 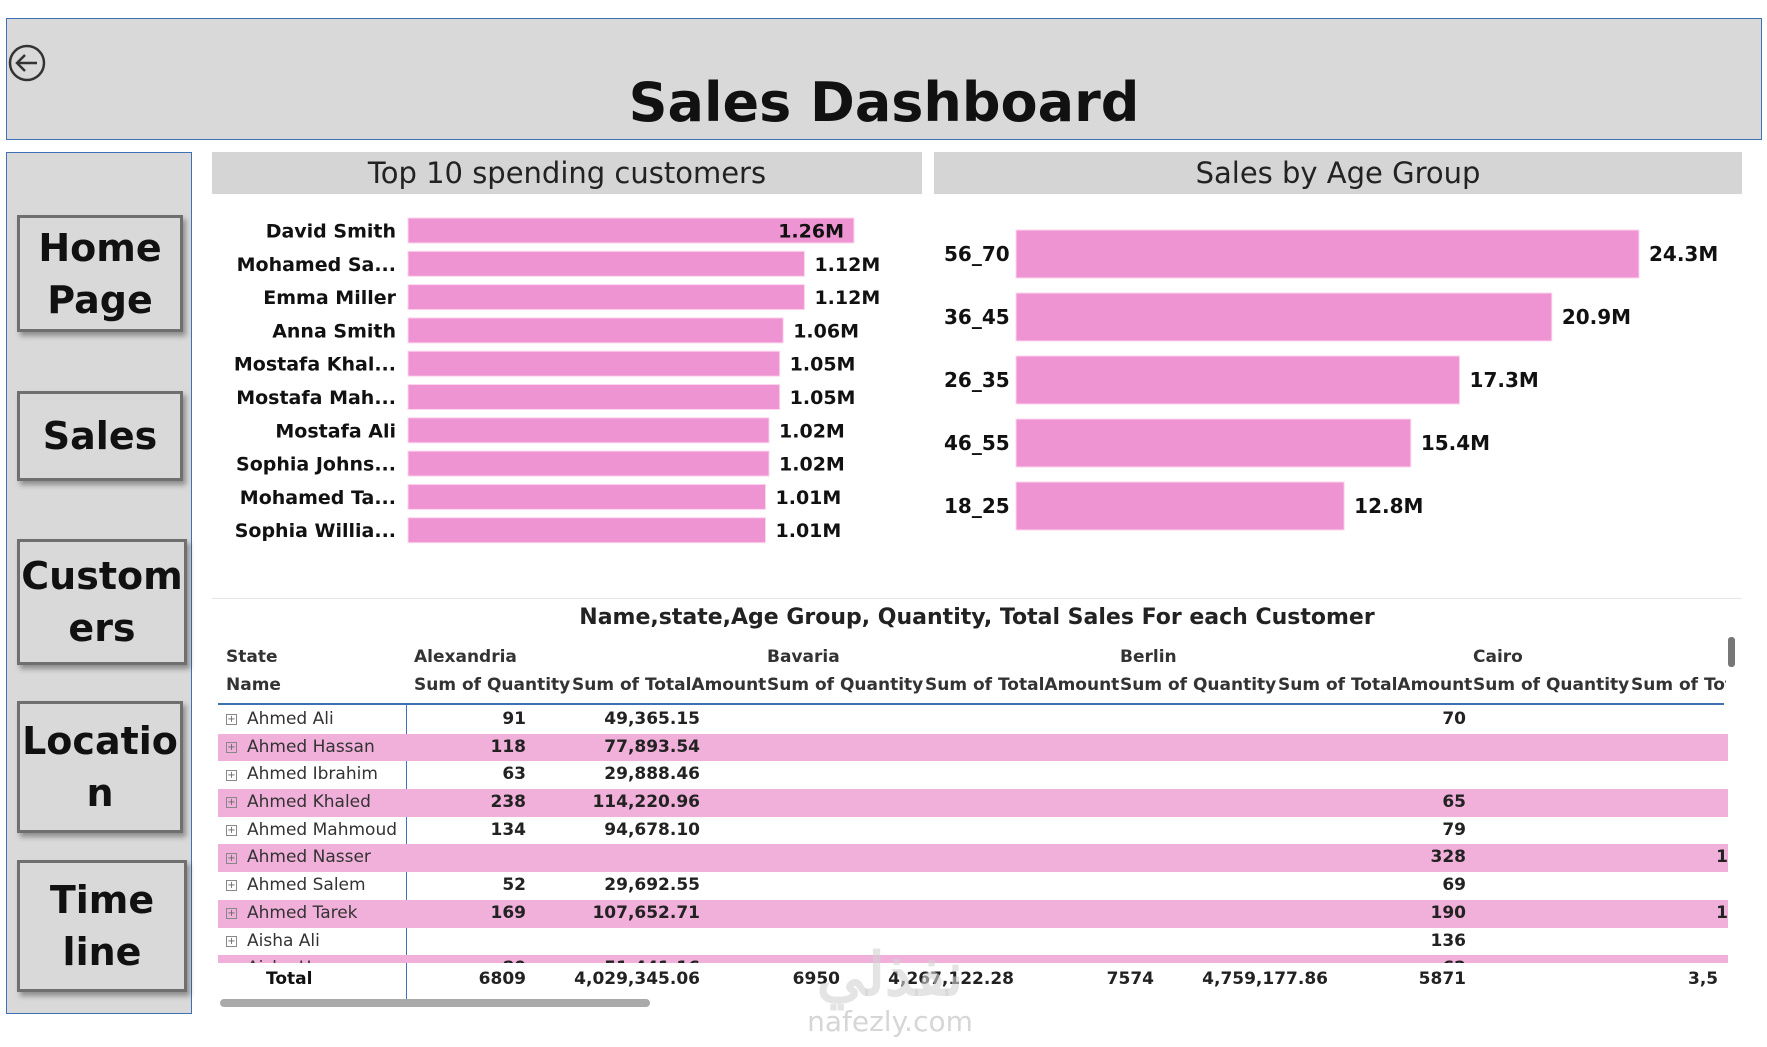 What do you see at coordinates (300, 748) in the screenshot?
I see `customer-name-cell: + Ahmed Hassan` at bounding box center [300, 748].